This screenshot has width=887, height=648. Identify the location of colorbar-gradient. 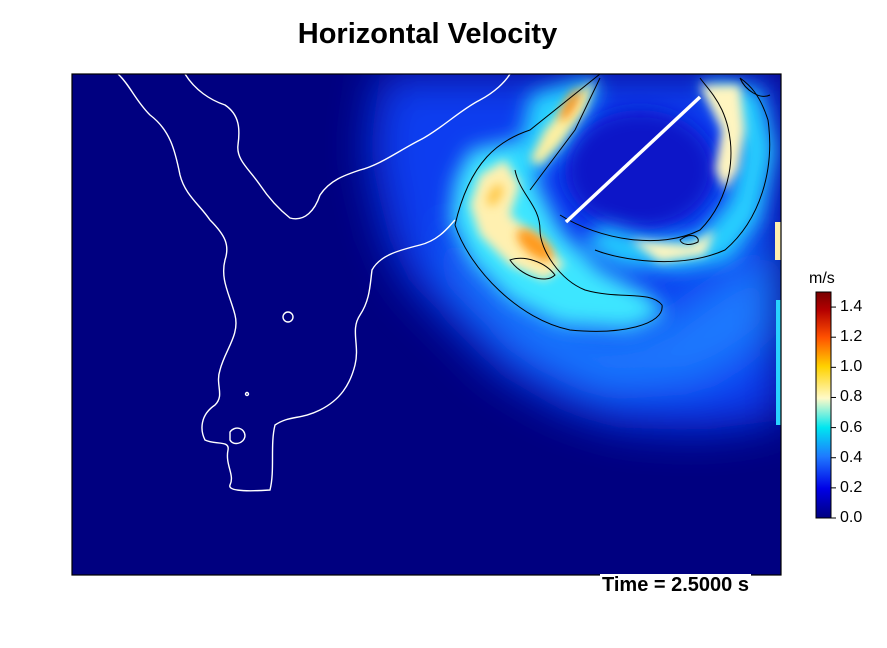
(823, 405).